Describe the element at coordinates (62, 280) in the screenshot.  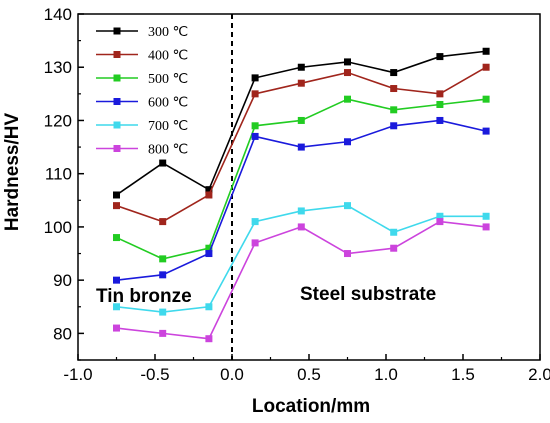
I see `y-tick-label: 90` at that location.